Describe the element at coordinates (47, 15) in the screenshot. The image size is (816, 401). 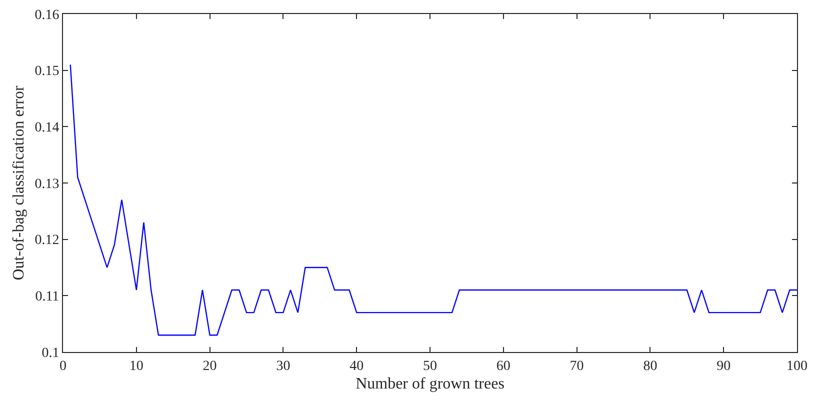
I see `y-tick-label: 0.16` at that location.